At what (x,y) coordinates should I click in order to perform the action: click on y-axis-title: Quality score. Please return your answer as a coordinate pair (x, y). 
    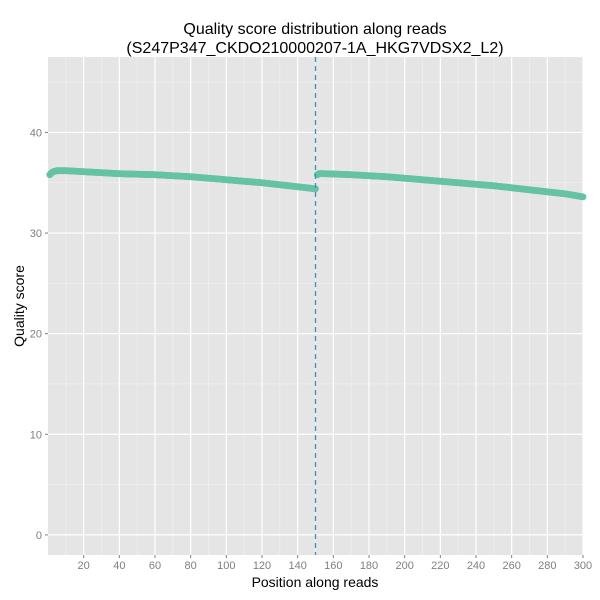
    Looking at the image, I should click on (19, 306).